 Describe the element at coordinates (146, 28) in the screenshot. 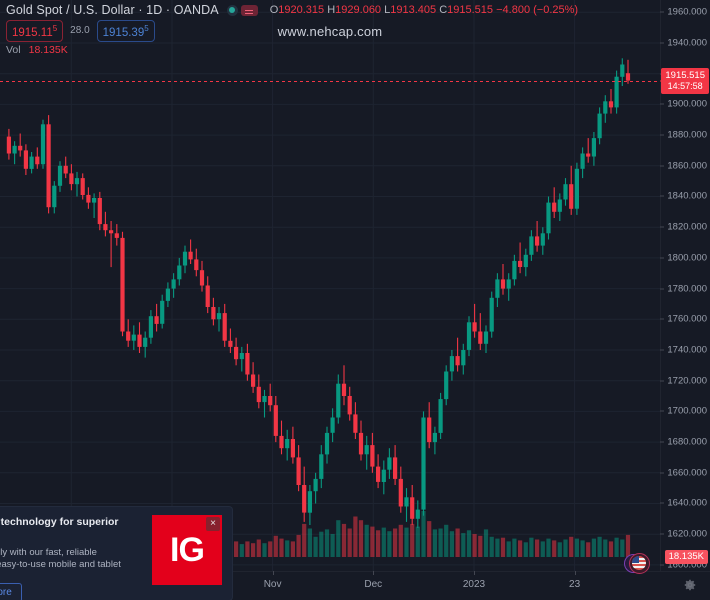

I see `ask-price-fraction: 5` at that location.